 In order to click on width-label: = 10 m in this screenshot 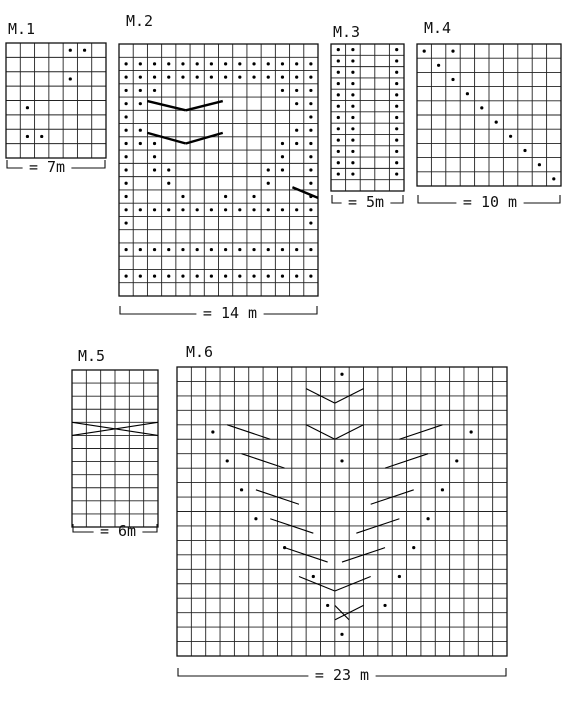, I will do `click(490, 202)`.